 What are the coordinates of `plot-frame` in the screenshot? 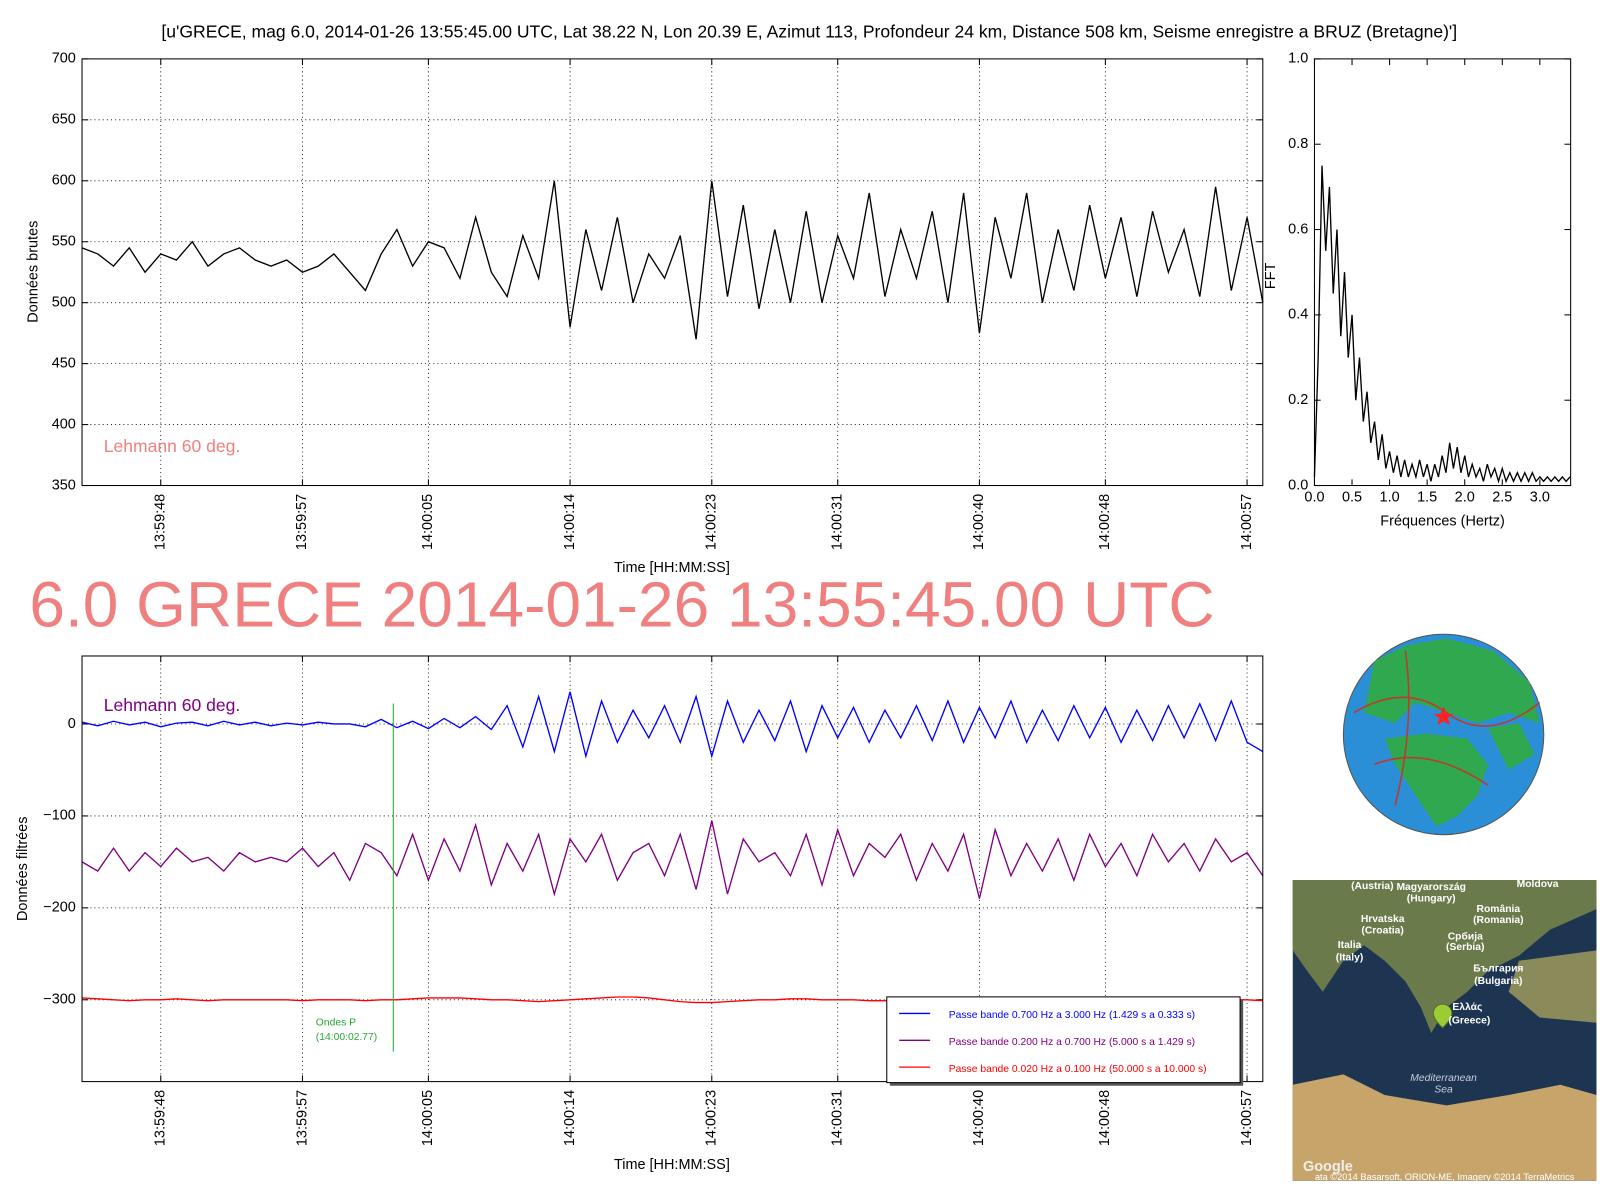 It's located at (1442, 272).